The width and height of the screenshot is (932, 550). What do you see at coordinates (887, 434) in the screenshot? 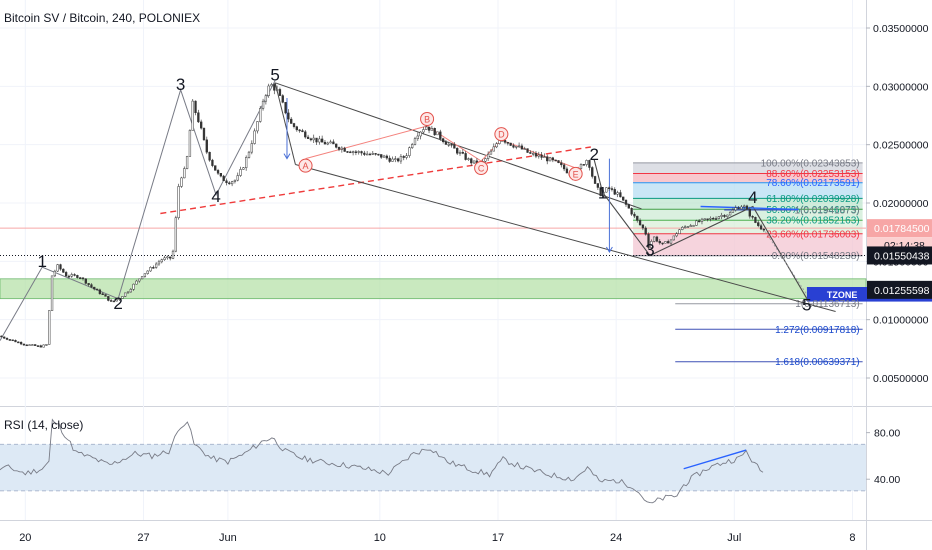
I see `rsi-axis-label: 80.00` at bounding box center [887, 434].